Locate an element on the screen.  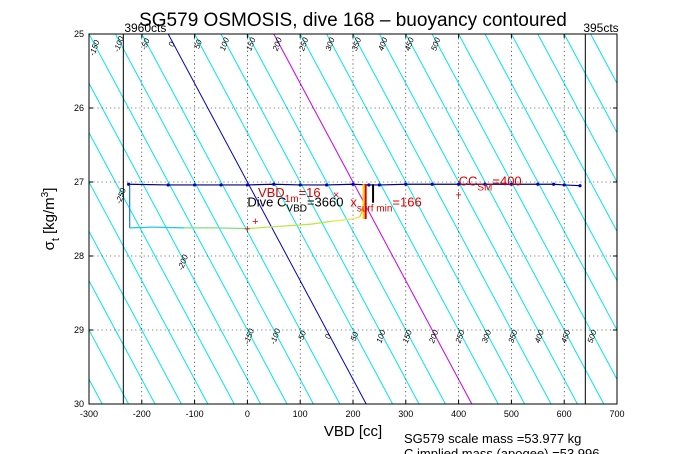
contour-label: 150 is located at coordinates (407, 336).